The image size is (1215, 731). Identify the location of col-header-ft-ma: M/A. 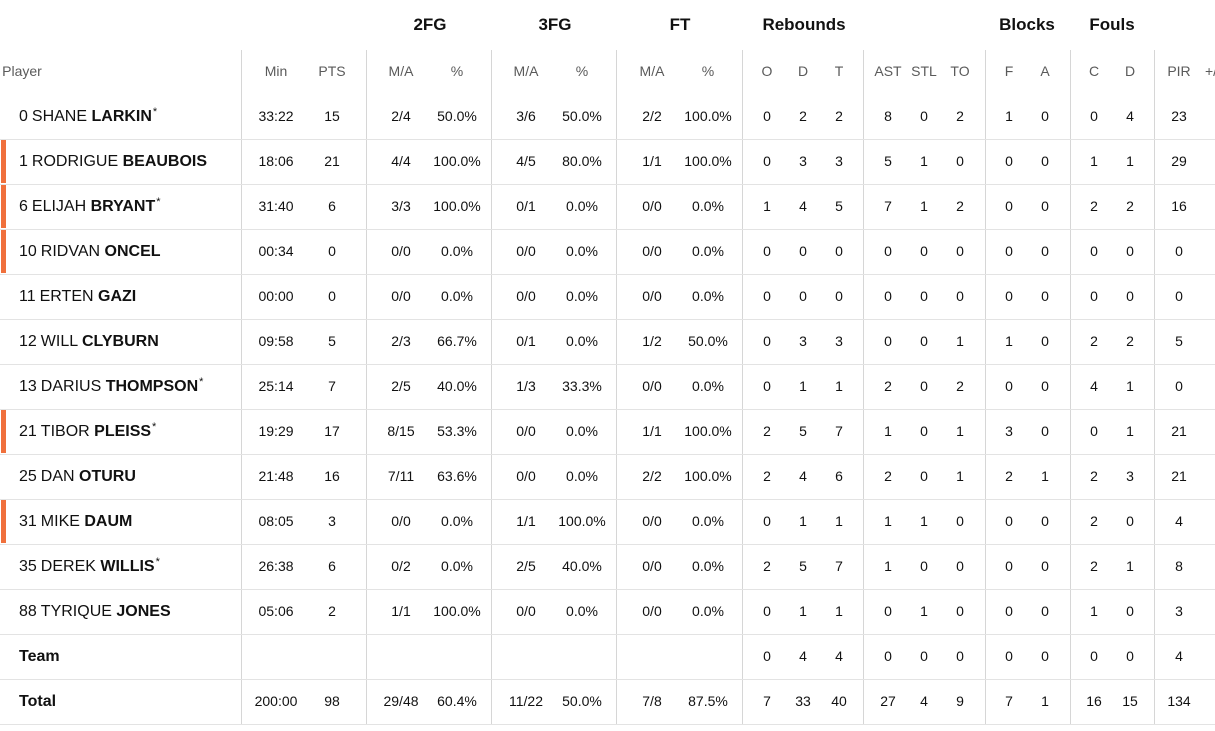
(652, 71).